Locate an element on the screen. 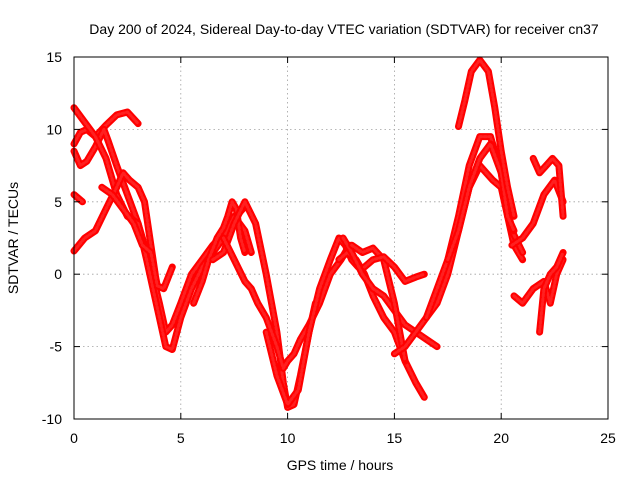 The width and height of the screenshot is (640, 480). y-axis-label: SDTVAR / TECUs is located at coordinates (13, 238).